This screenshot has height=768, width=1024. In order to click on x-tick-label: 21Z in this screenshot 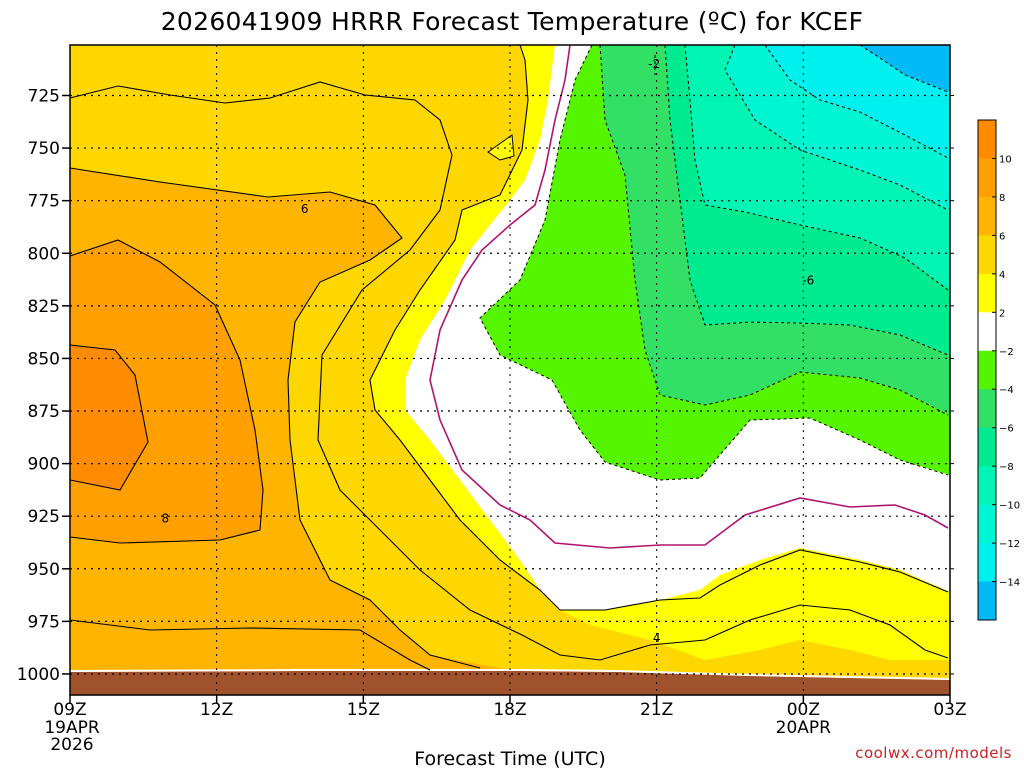, I will do `click(656, 710)`.